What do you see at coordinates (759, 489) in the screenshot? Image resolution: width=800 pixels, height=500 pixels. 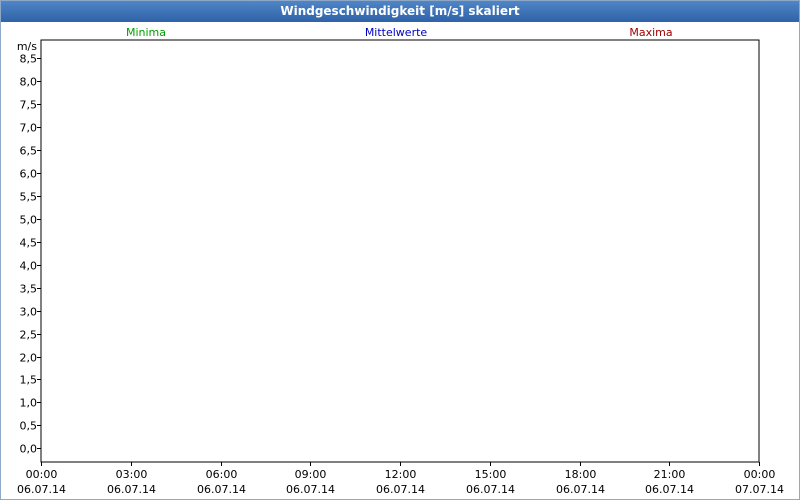 I see `x-tick-date: 07.07.14` at bounding box center [759, 489].